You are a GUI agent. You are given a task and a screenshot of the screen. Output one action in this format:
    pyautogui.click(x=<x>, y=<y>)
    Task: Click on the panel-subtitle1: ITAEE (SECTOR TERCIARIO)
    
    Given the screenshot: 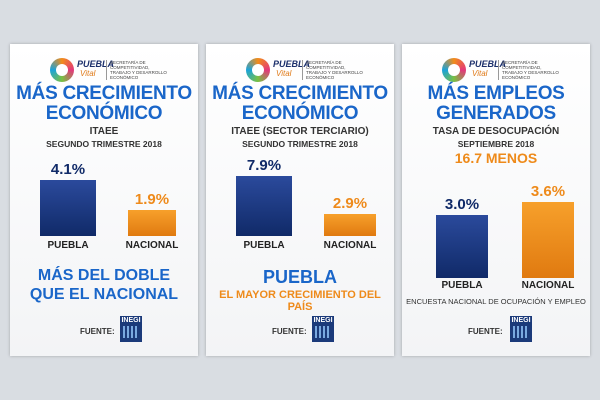 What is the action you would take?
    pyautogui.click(x=300, y=131)
    